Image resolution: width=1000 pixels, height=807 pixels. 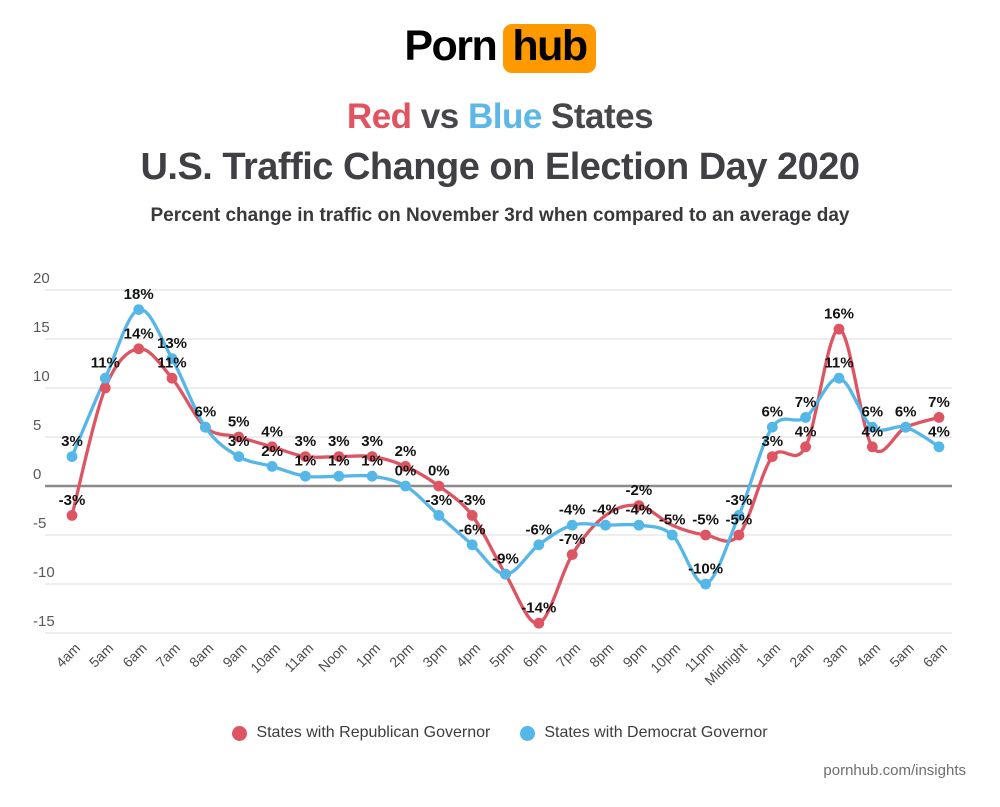 What do you see at coordinates (139, 333) in the screenshot?
I see `svg-text: 14%` at bounding box center [139, 333].